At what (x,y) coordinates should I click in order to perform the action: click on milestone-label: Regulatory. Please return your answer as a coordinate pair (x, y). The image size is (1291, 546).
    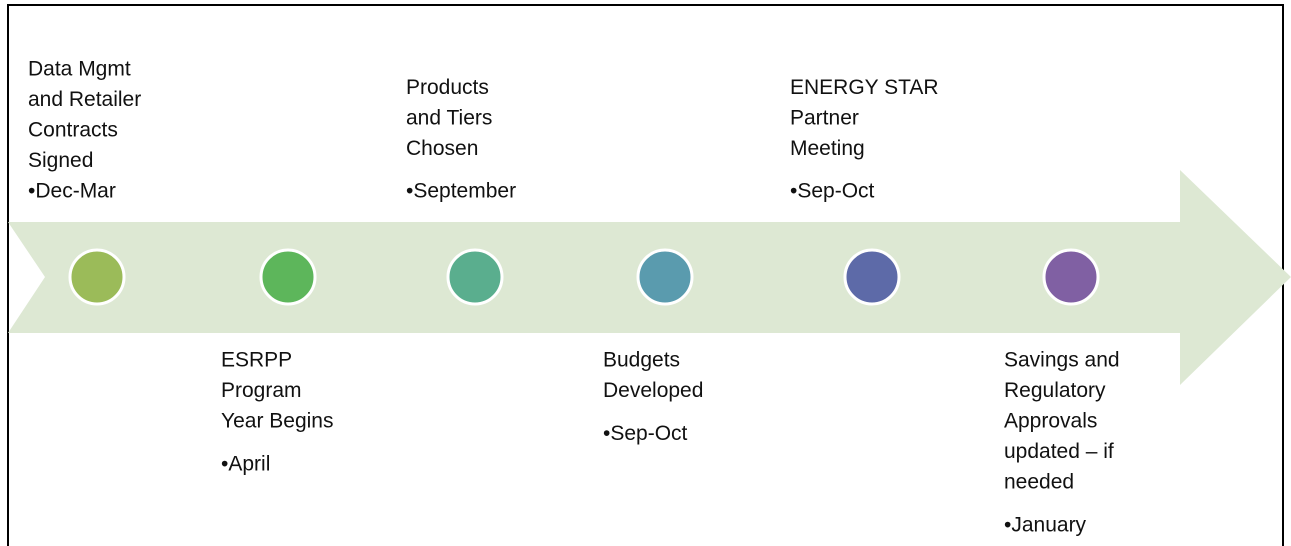
    Looking at the image, I should click on (1055, 390).